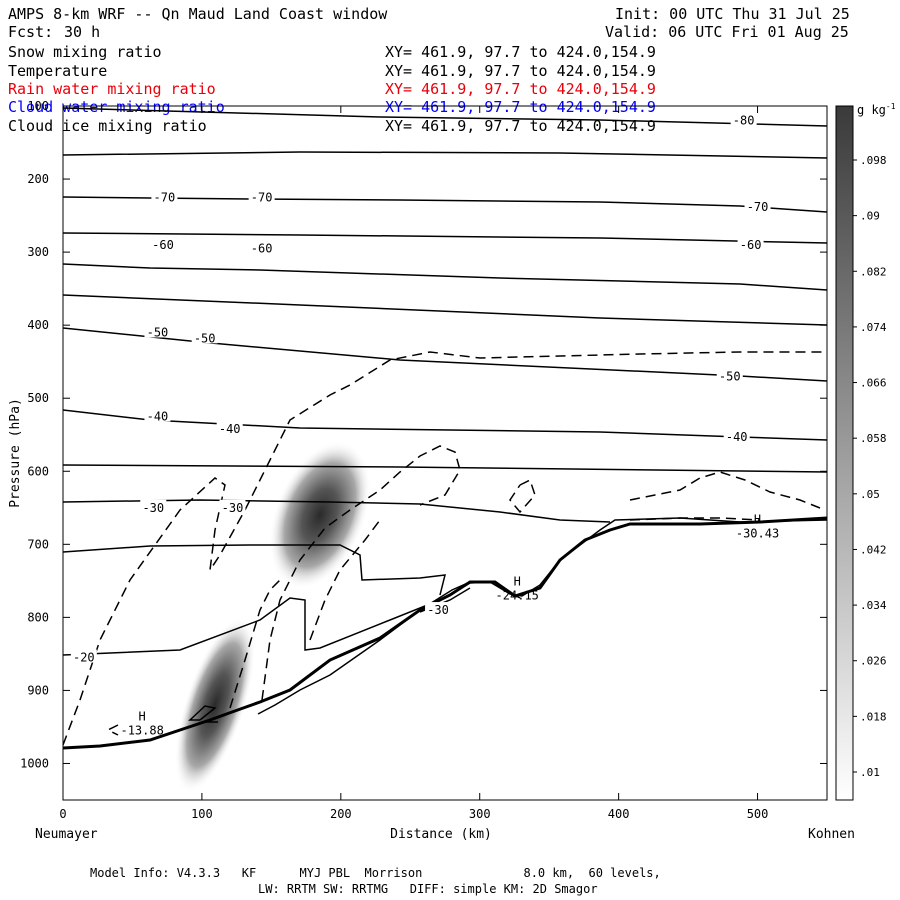 This screenshot has width=900, height=900. What do you see at coordinates (757, 533) in the screenshot?
I see `high-value: -30.43` at bounding box center [757, 533].